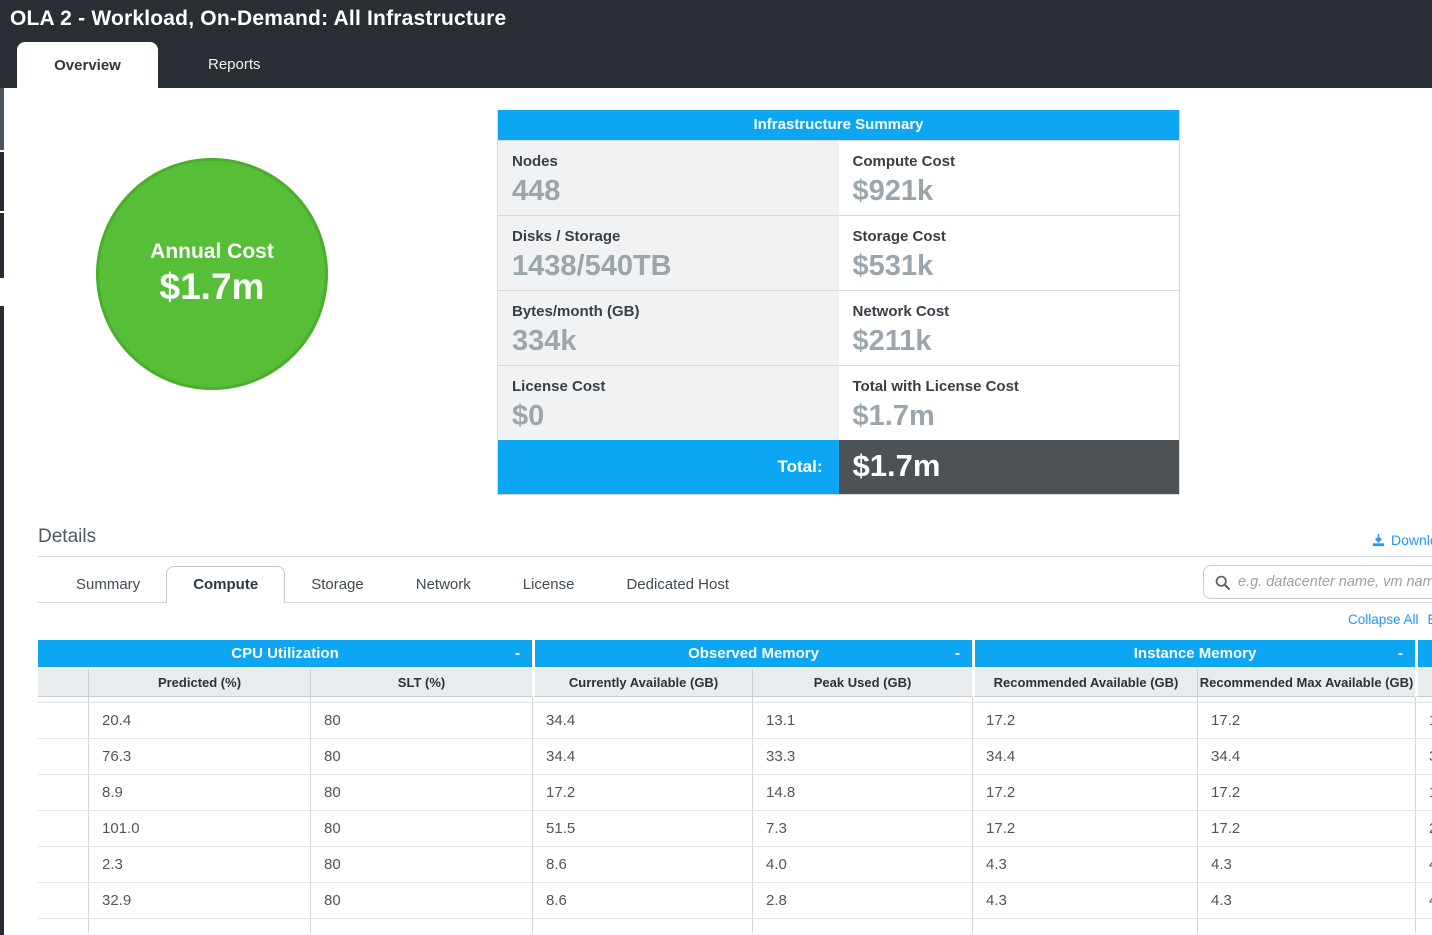  Describe the element at coordinates (1306, 901) in the screenshot. I see `cell-recommended-max: 4.3` at that location.